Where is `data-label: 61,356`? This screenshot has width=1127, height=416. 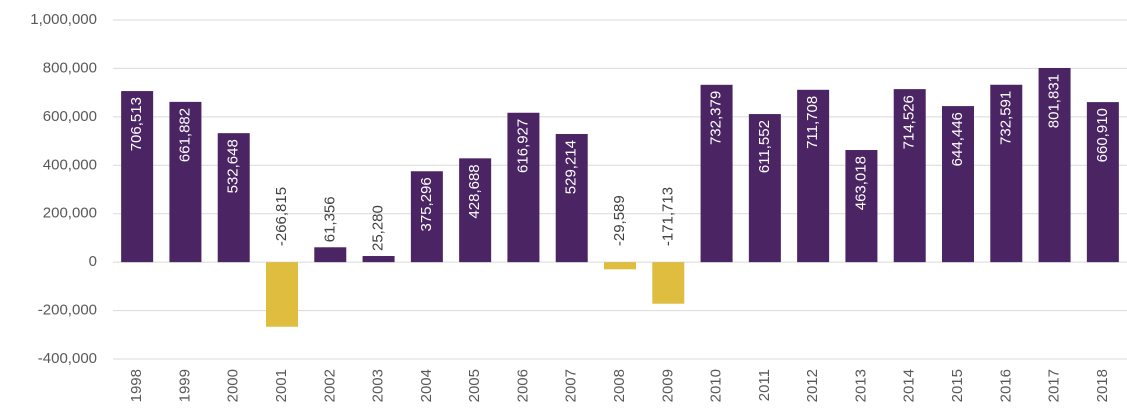
data-label: 61,356 is located at coordinates (329, 219).